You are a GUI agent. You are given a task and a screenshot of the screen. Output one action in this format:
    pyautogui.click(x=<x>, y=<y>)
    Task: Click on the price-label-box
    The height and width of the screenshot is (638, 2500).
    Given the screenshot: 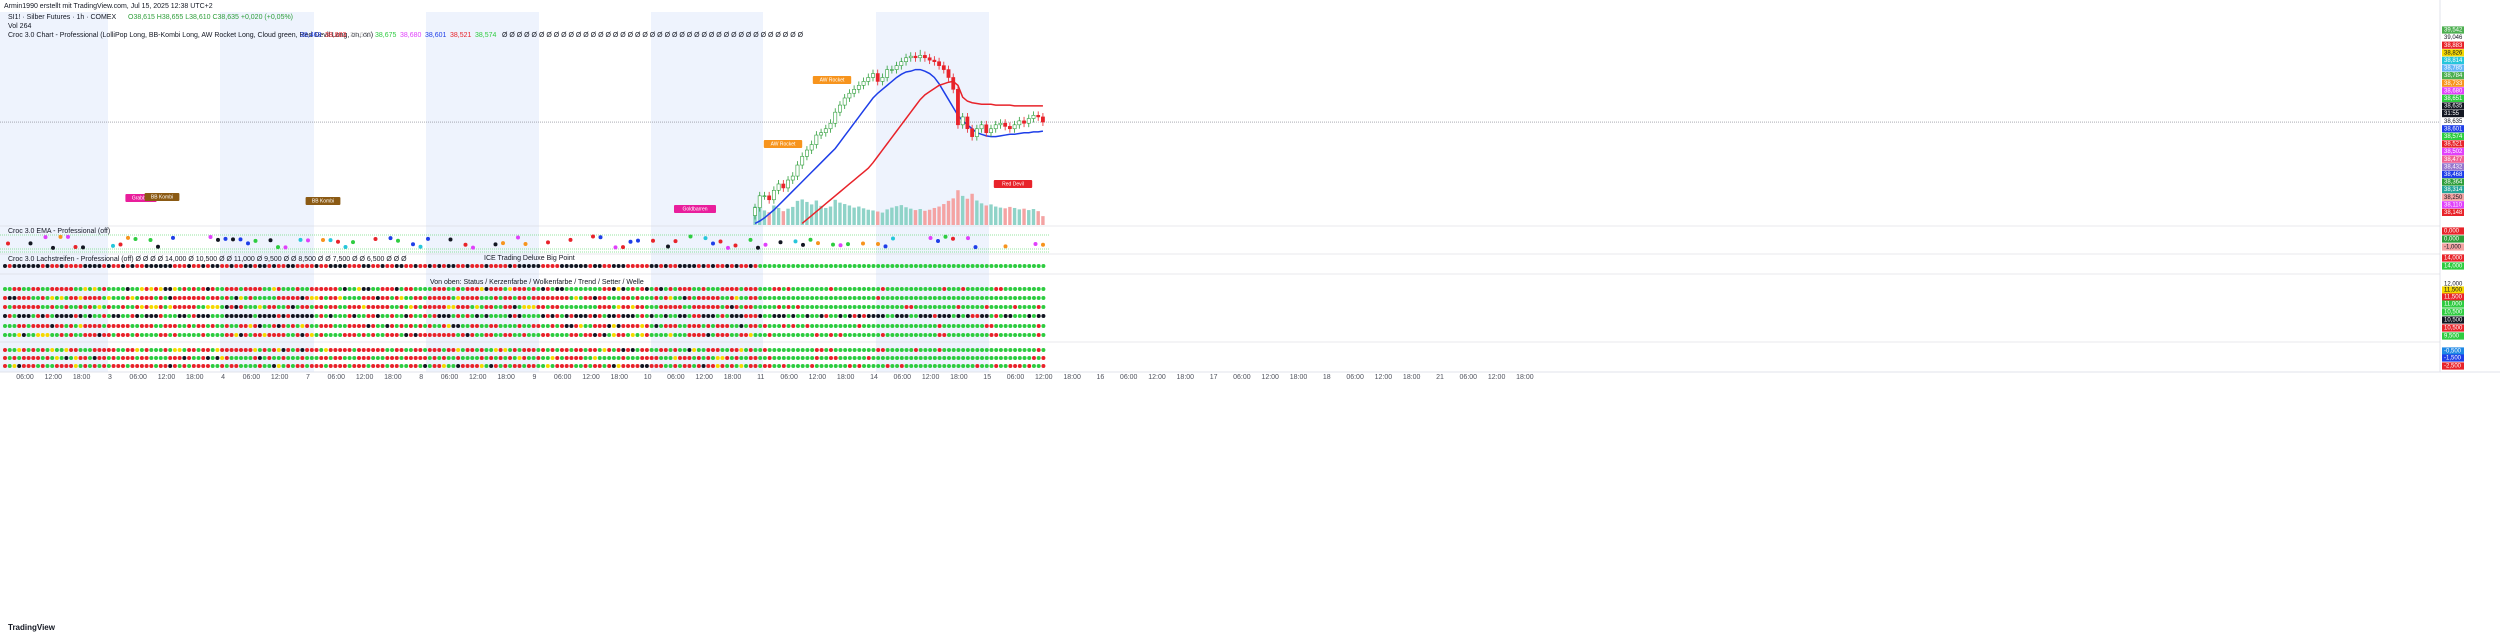 What is the action you would take?
    pyautogui.click(x=2453, y=190)
    